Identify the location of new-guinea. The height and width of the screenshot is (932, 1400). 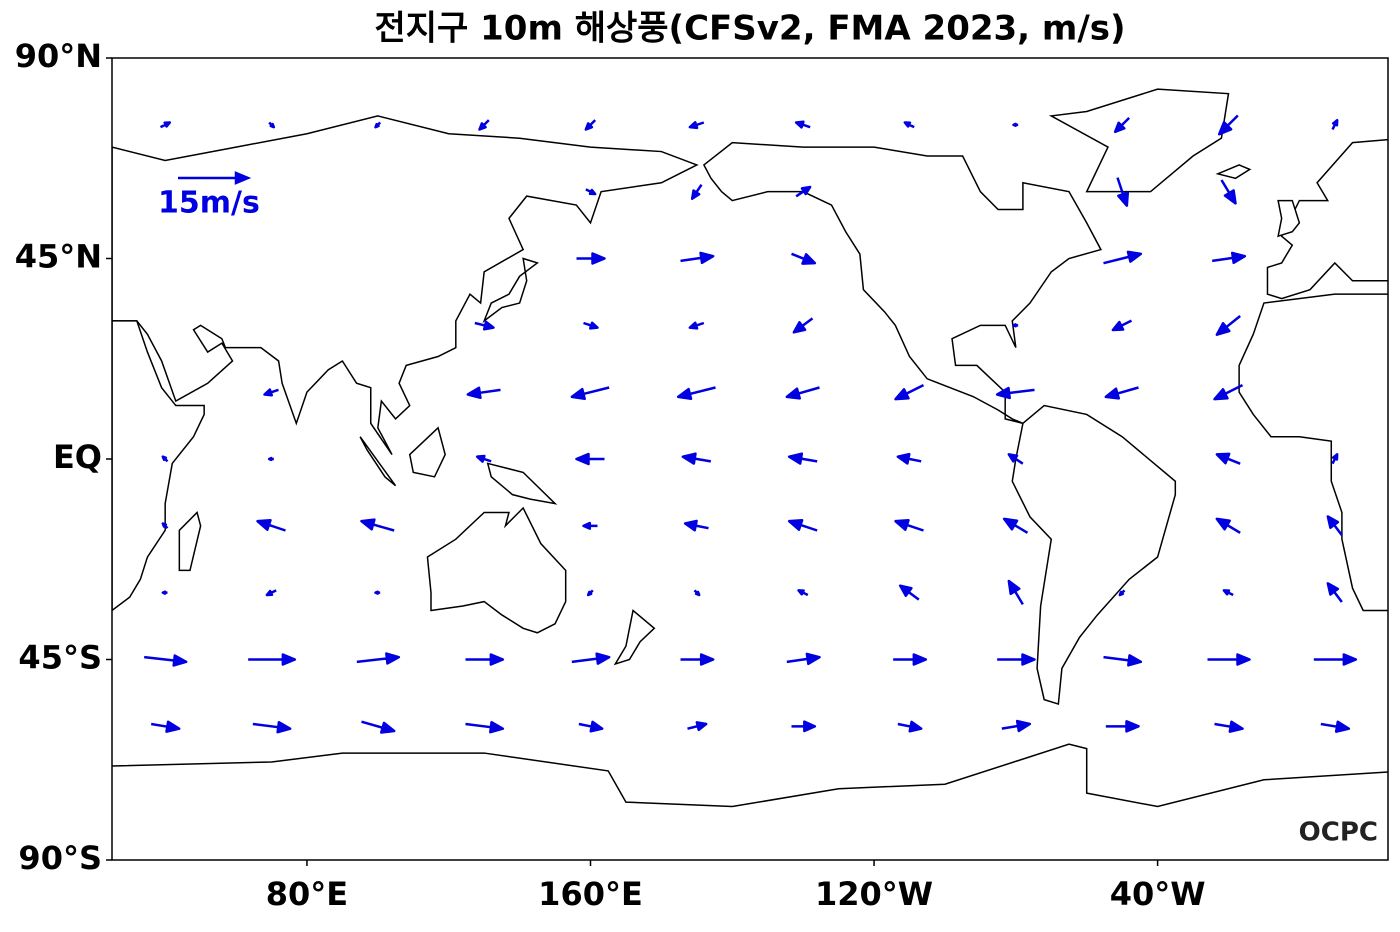
(521, 483).